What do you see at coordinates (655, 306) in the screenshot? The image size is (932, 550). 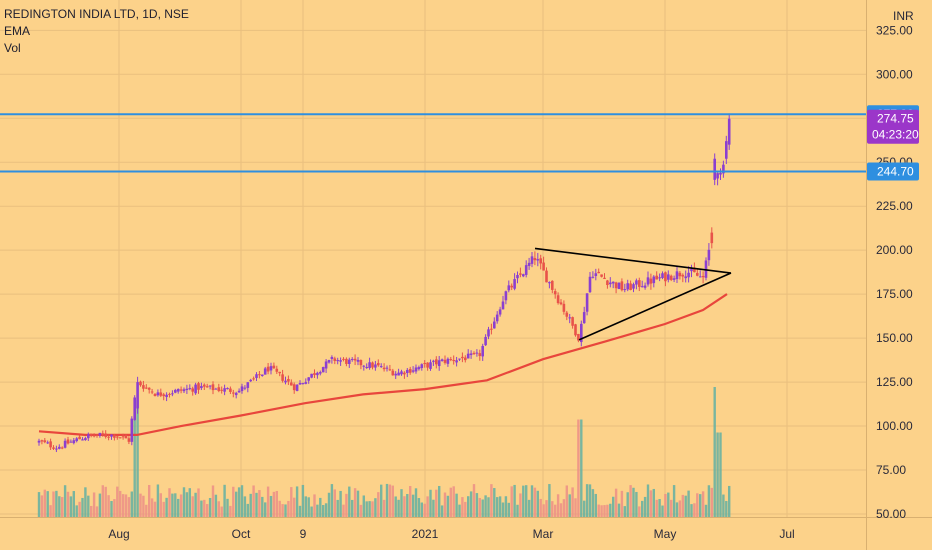 I see `trendline` at bounding box center [655, 306].